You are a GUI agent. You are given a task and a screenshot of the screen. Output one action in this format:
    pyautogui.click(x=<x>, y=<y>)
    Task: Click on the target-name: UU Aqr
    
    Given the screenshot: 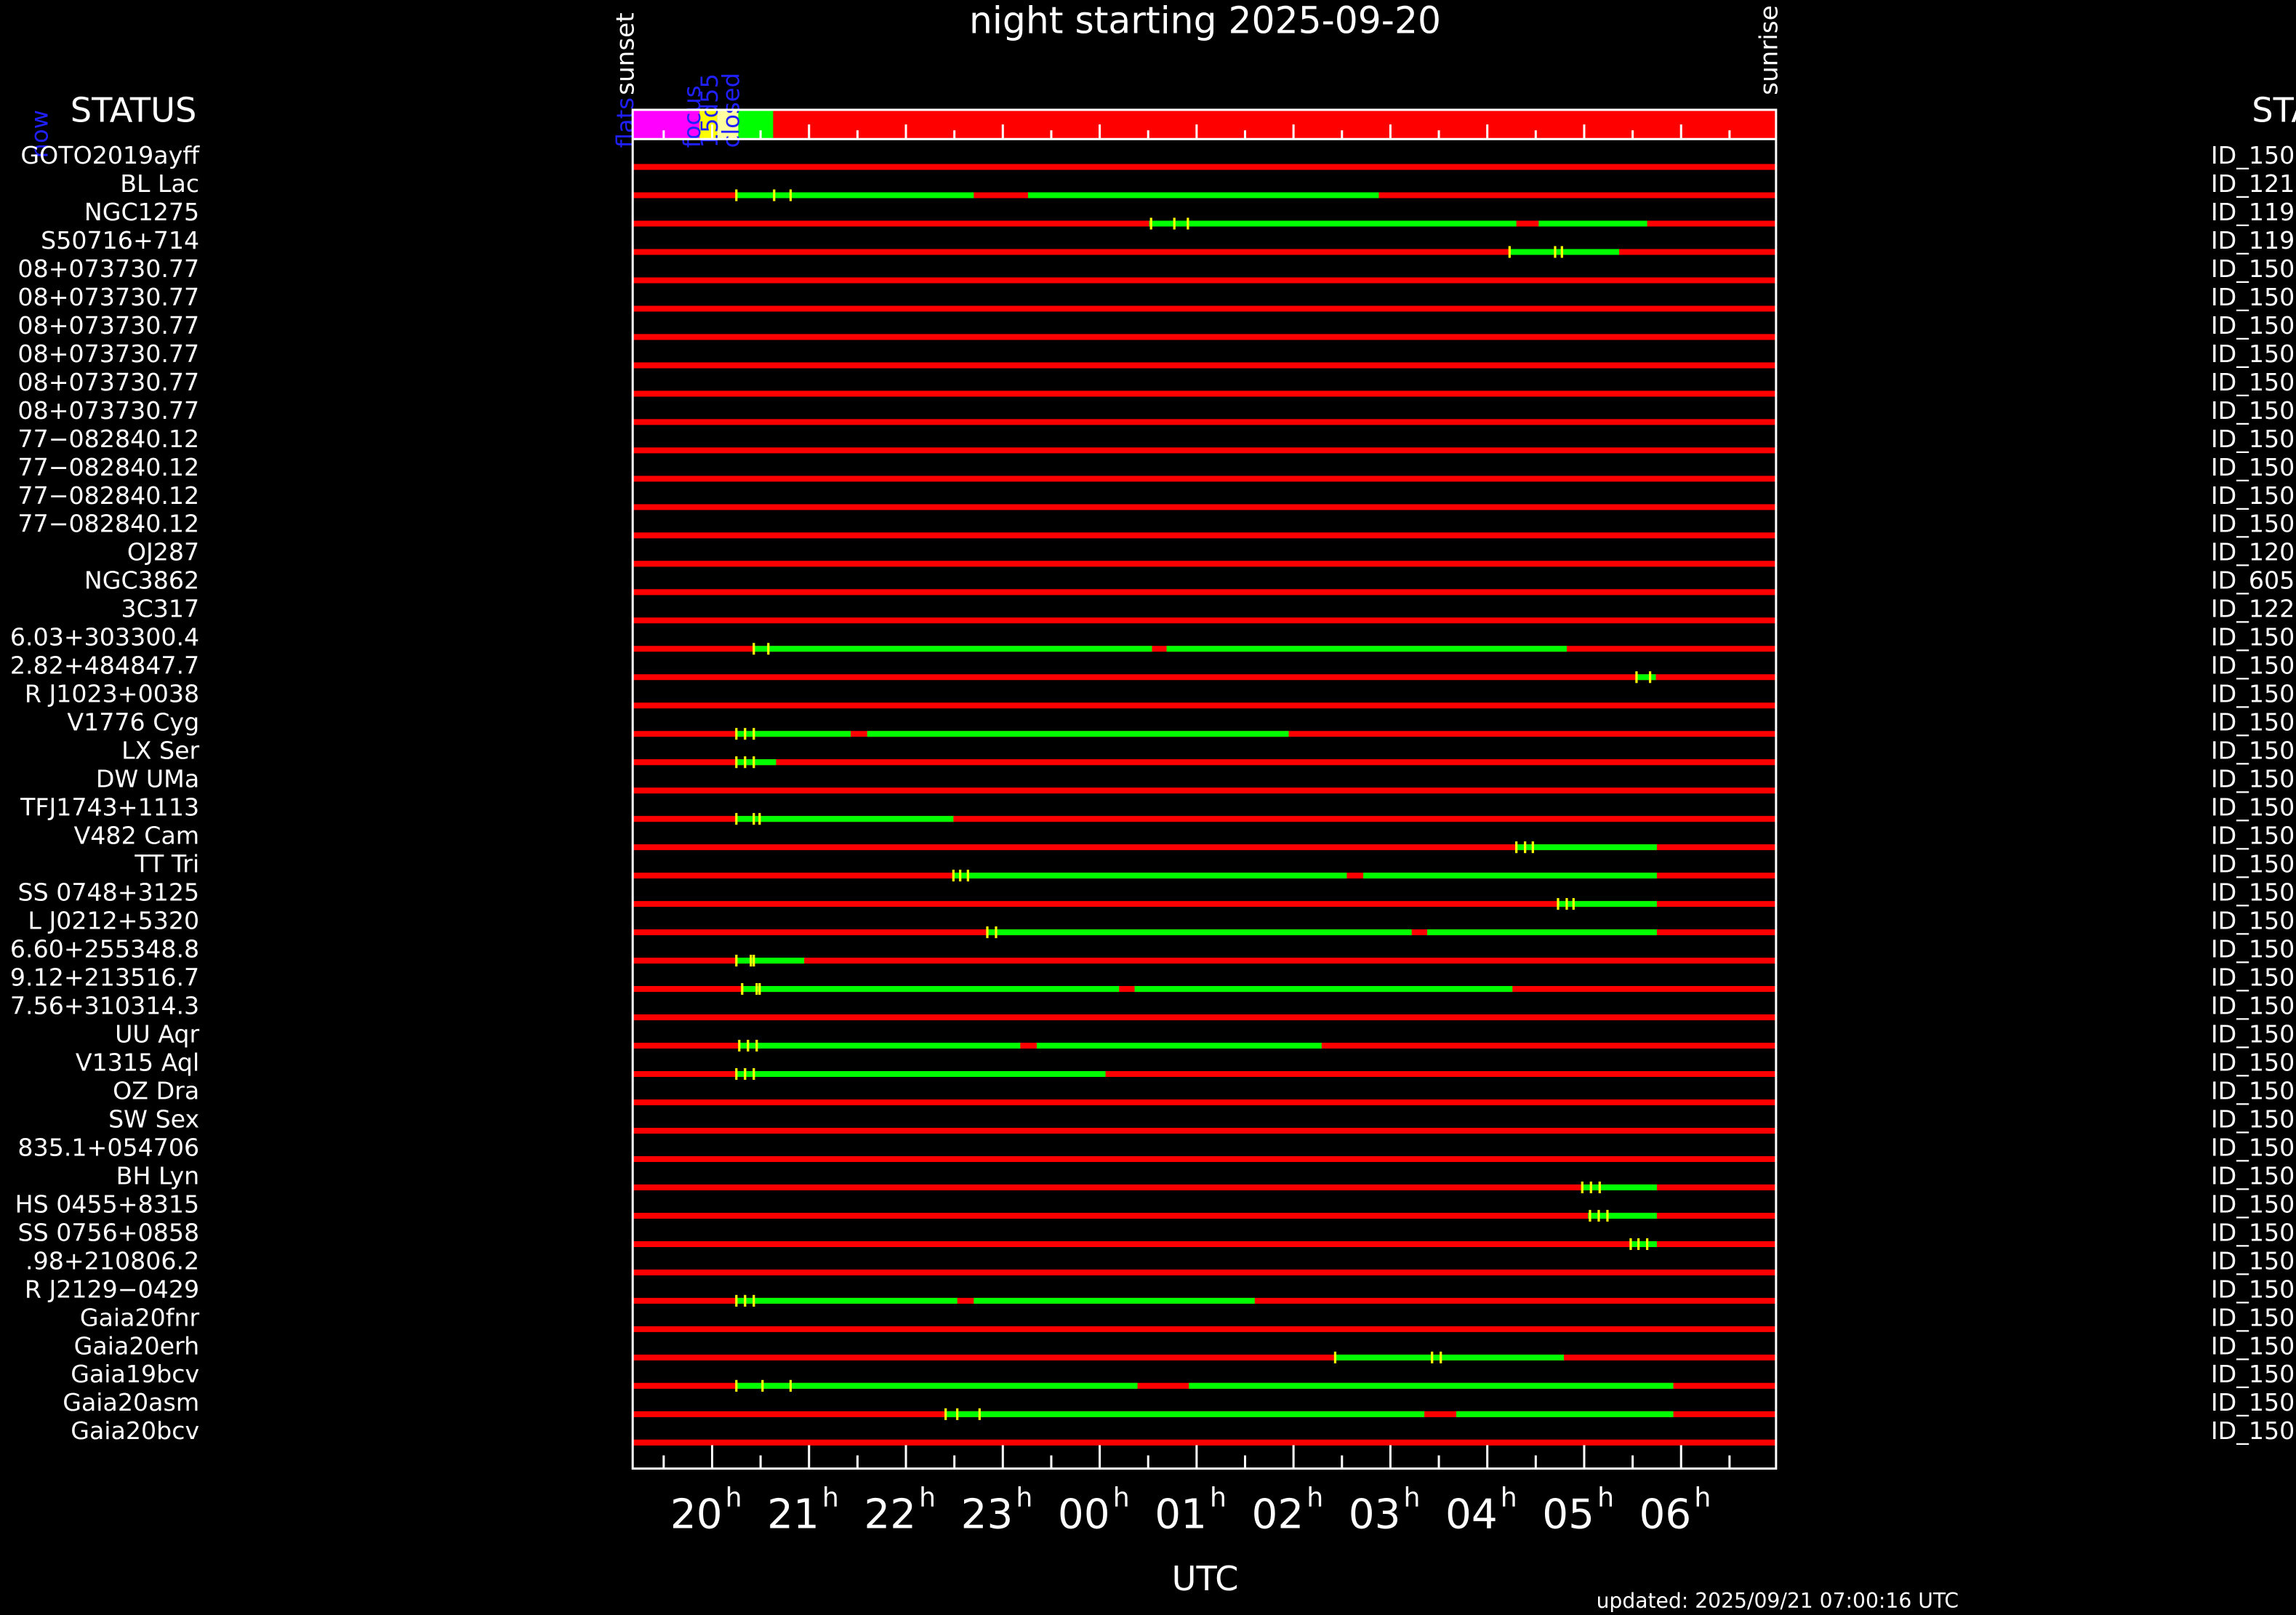 What is the action you would take?
    pyautogui.click(x=157, y=1033)
    